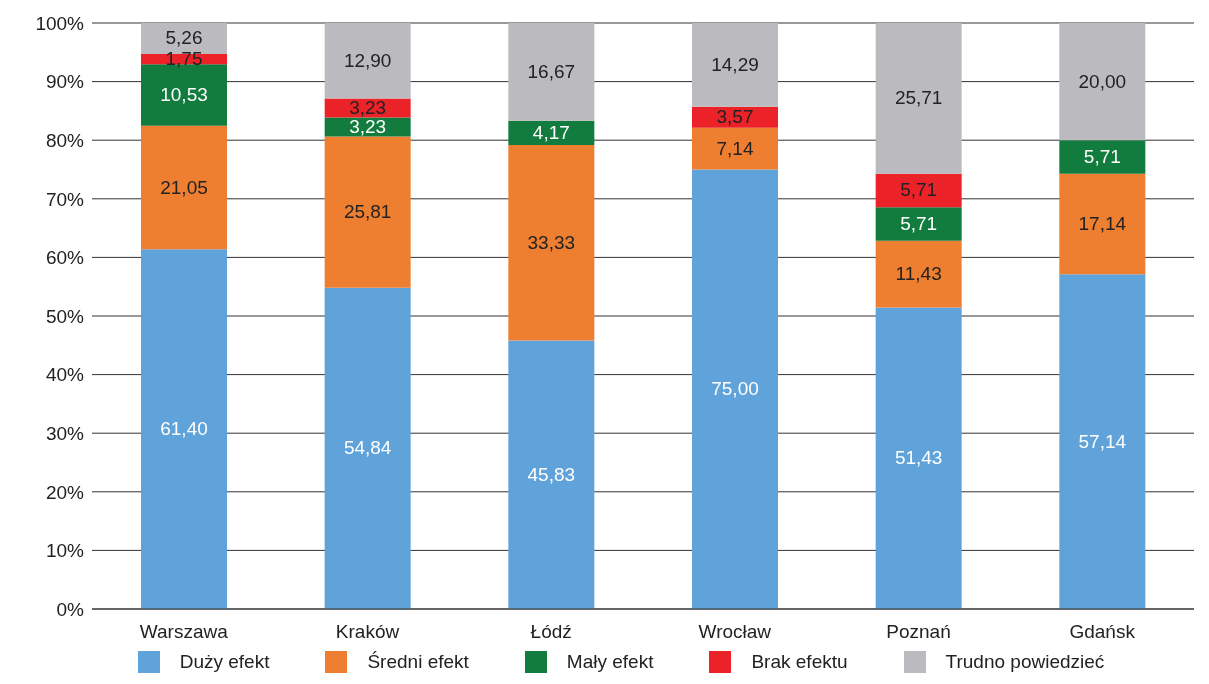 The image size is (1209, 684). I want to click on legend-label: Średni efekt, so click(418, 662).